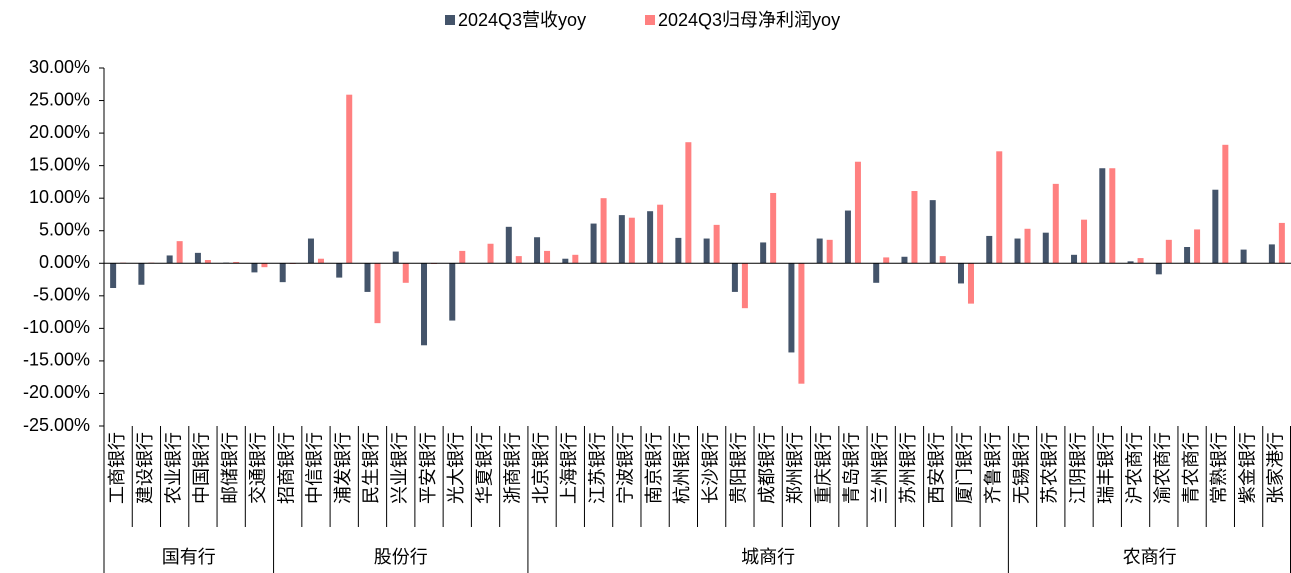 This screenshot has height=573, width=1291. What do you see at coordinates (56, 360) in the screenshot?
I see `y-tick-label: -15.00%` at bounding box center [56, 360].